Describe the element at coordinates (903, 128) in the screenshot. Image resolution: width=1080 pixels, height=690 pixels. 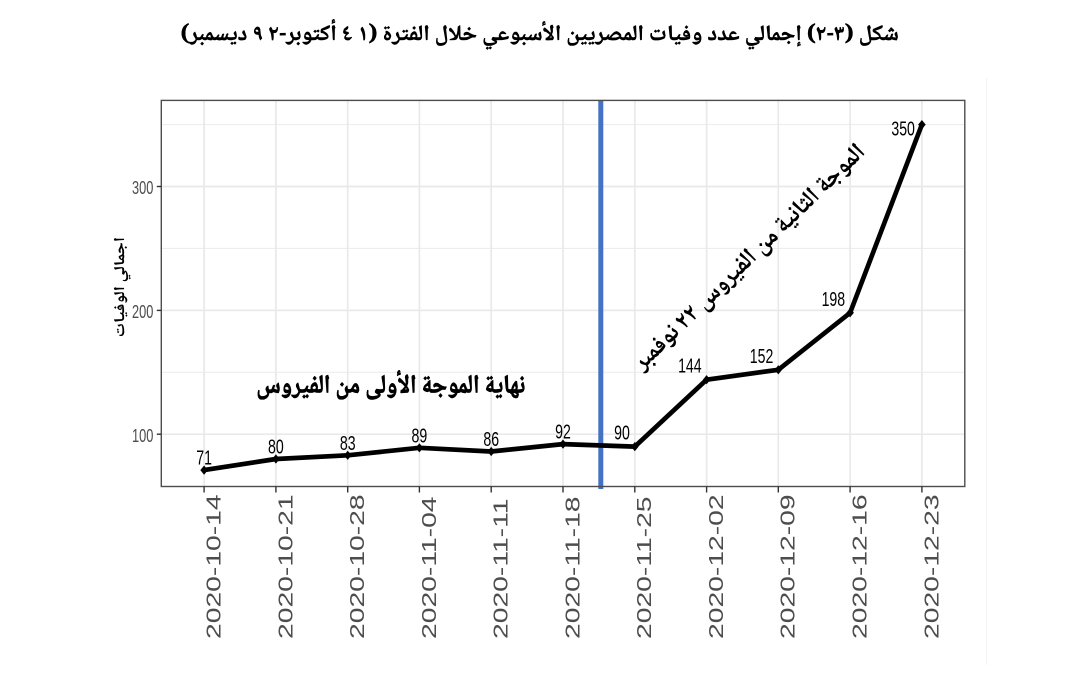
I see `svg-text: 350` at that location.